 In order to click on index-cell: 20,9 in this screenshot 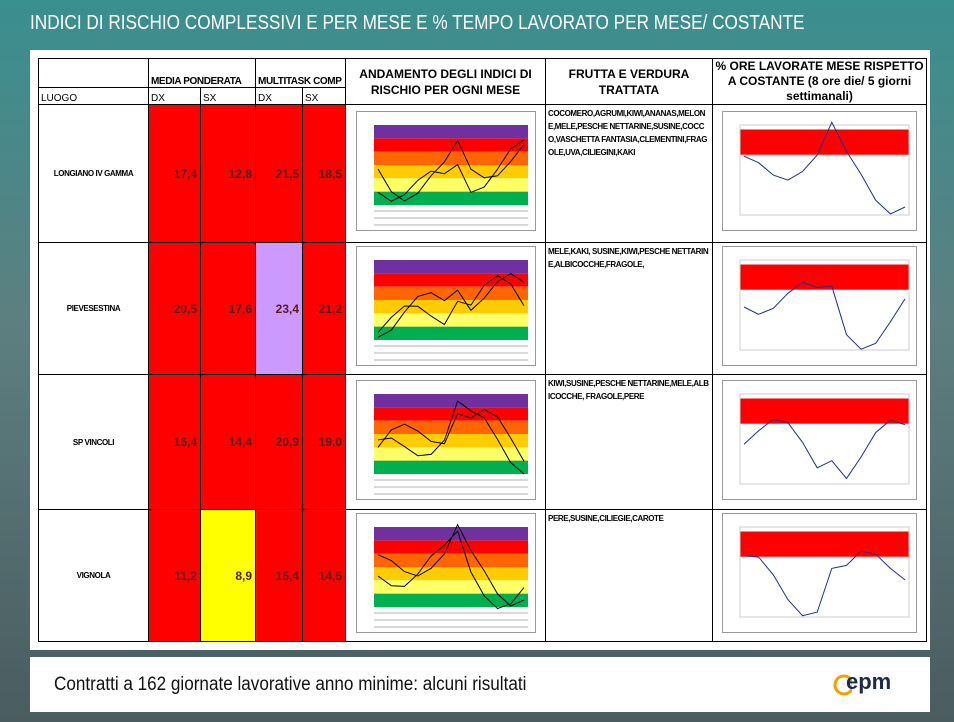, I will do `click(279, 442)`.